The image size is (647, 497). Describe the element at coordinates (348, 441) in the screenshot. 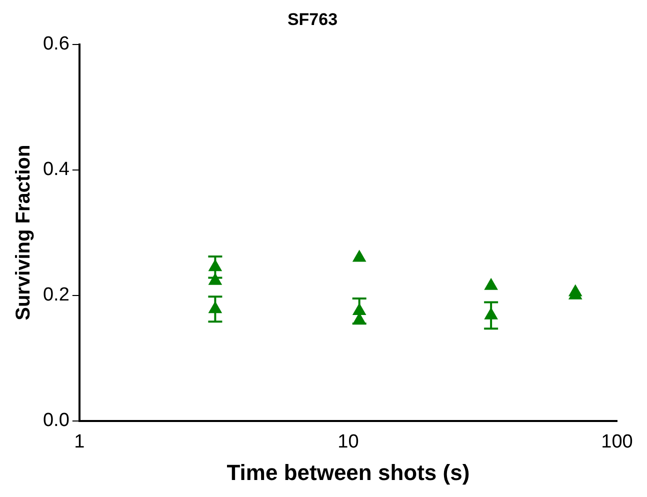

I see `x-tick-label: 10` at that location.